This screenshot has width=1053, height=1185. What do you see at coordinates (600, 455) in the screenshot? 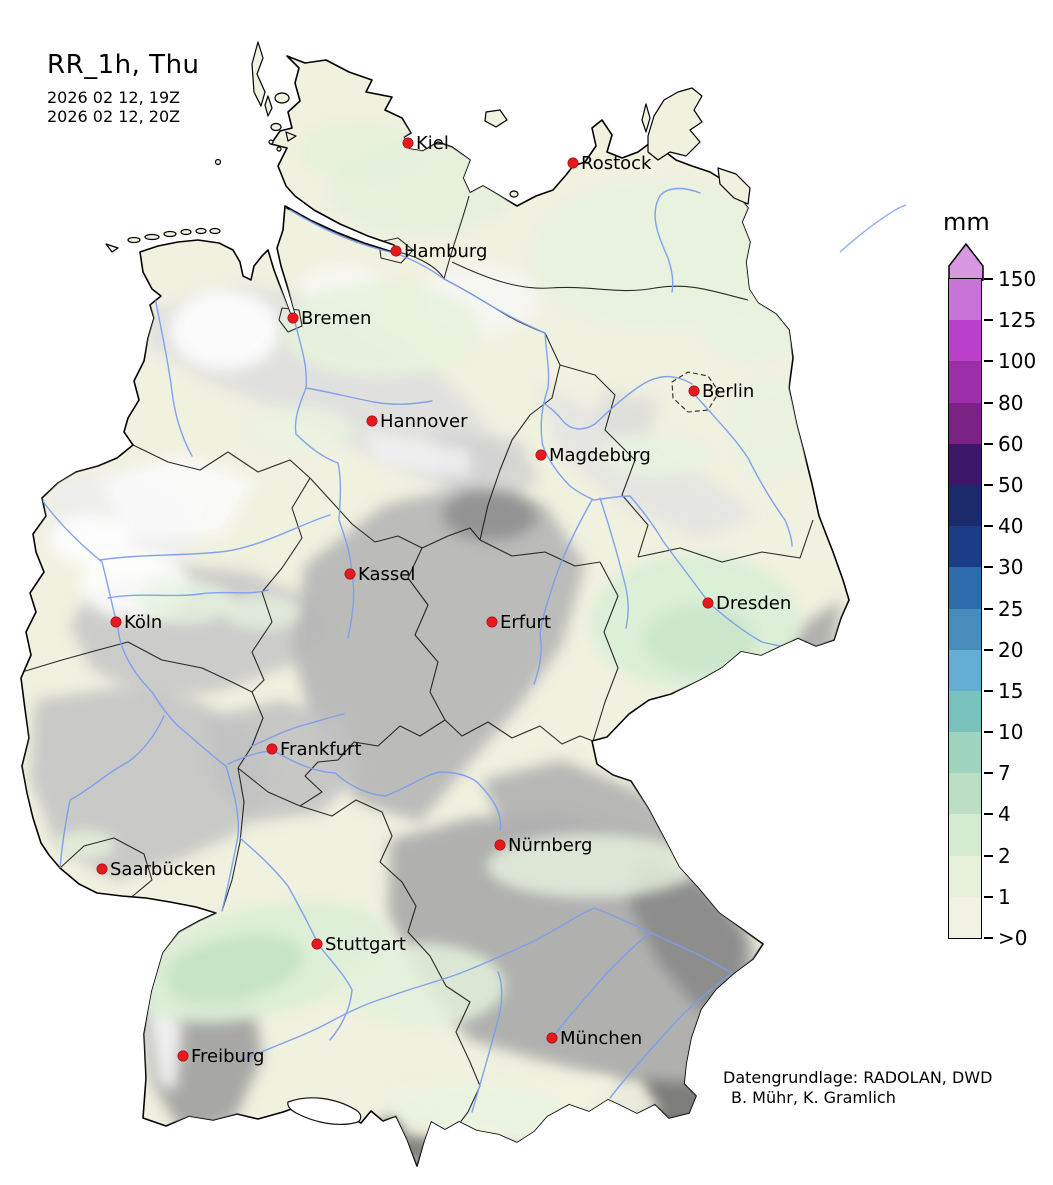
I see `city-label-magdeburg: Magdeburg` at bounding box center [600, 455].